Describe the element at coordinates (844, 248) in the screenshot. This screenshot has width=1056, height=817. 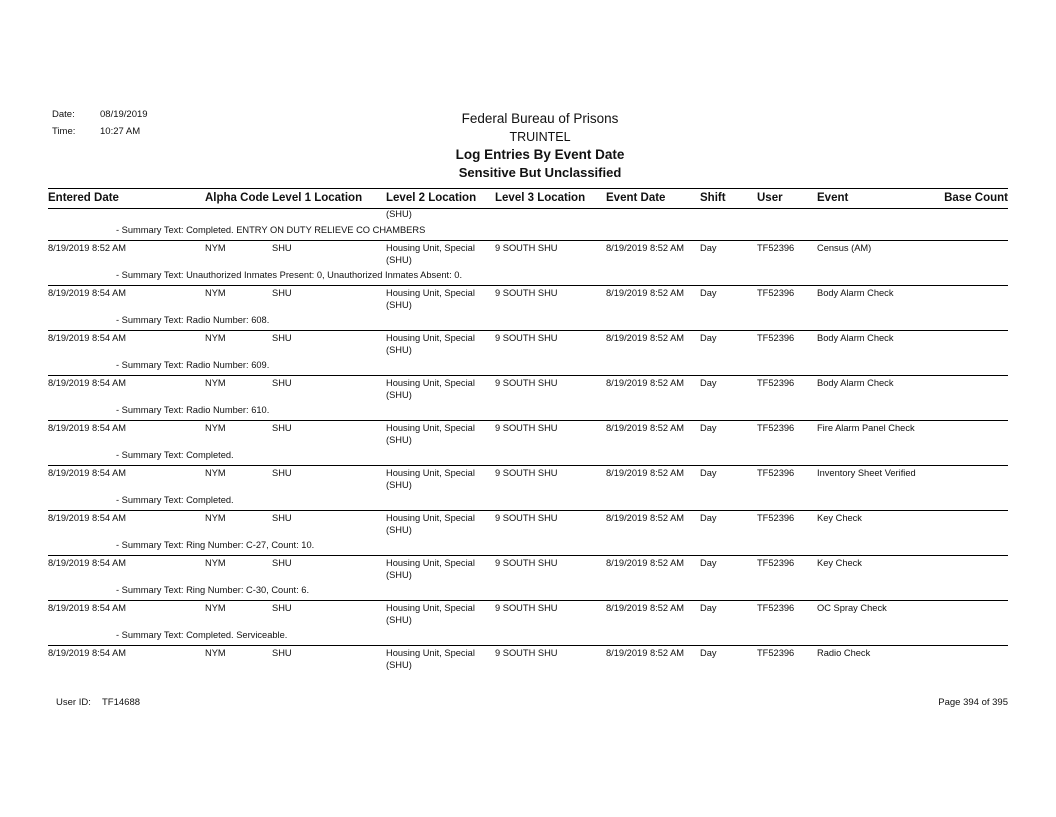
I see `cell-event: Census (AM)` at that location.